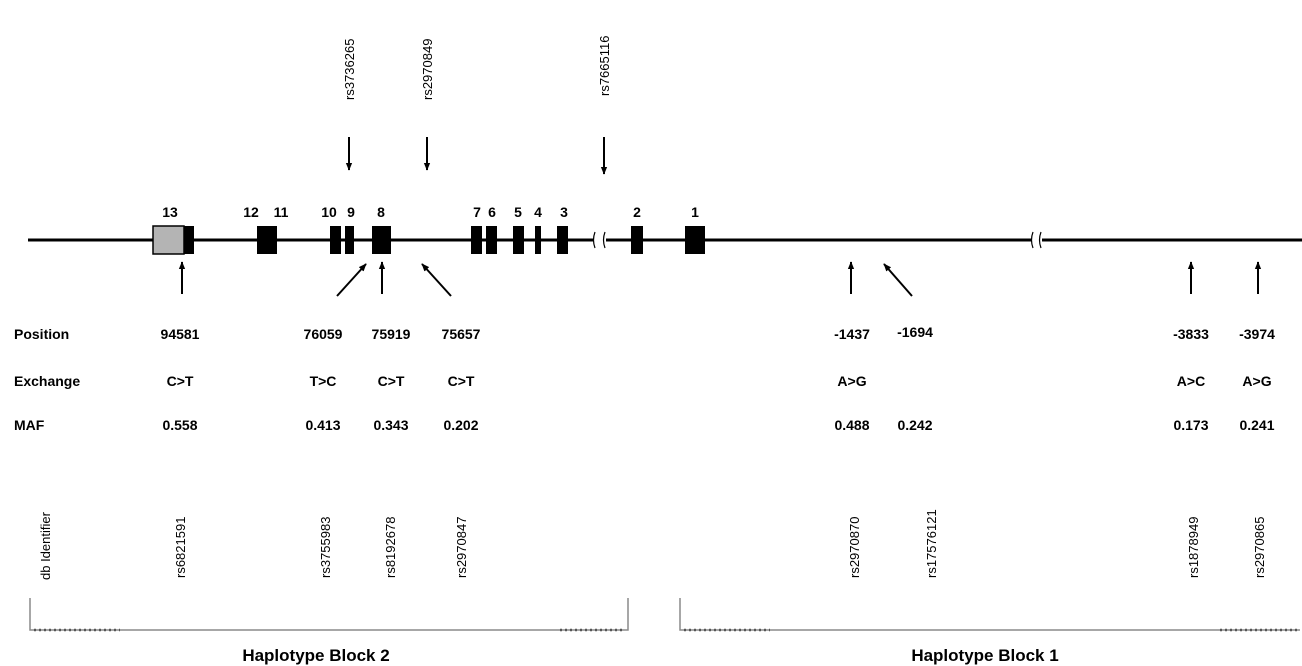  I want to click on snp-maf: 0.343, so click(390, 425).